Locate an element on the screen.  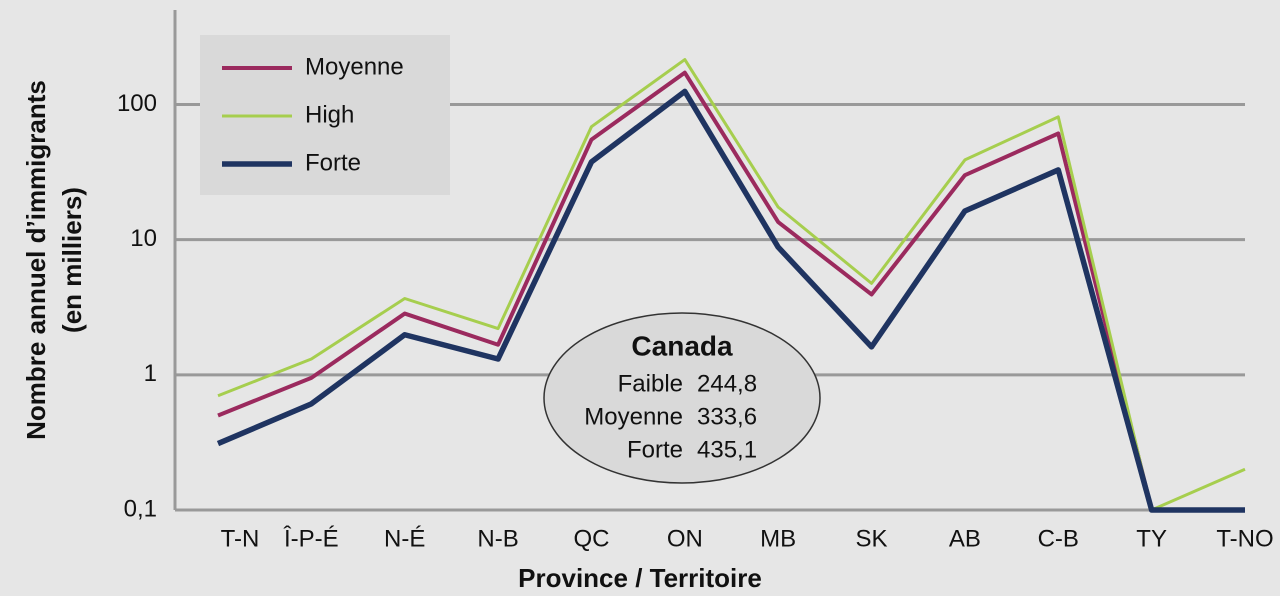
x-axis-label: Province / Territoire is located at coordinates (640, 578).